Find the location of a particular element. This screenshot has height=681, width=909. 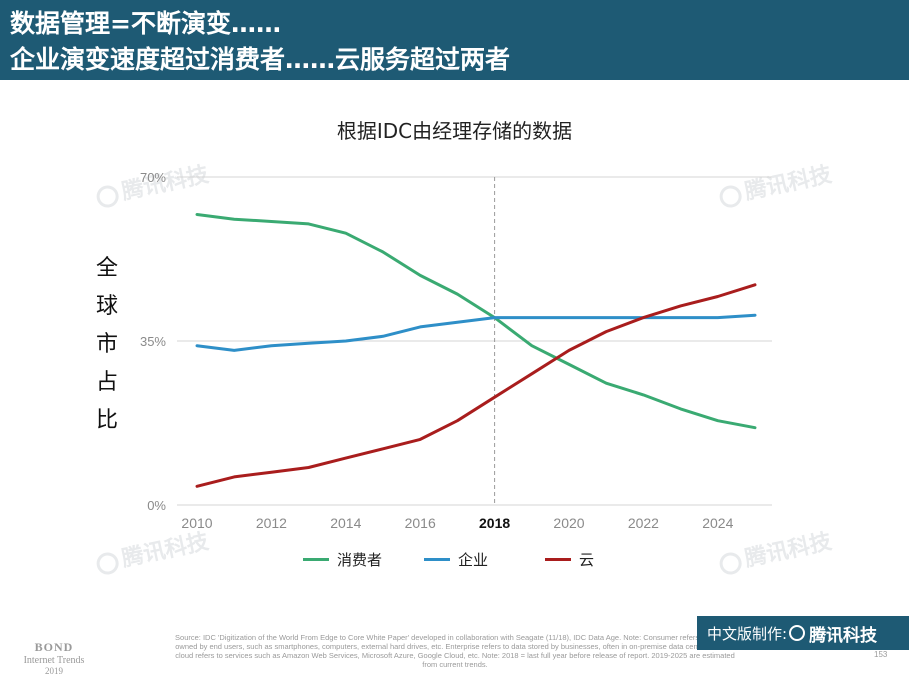

bond-year: 2019 is located at coordinates (54, 671).